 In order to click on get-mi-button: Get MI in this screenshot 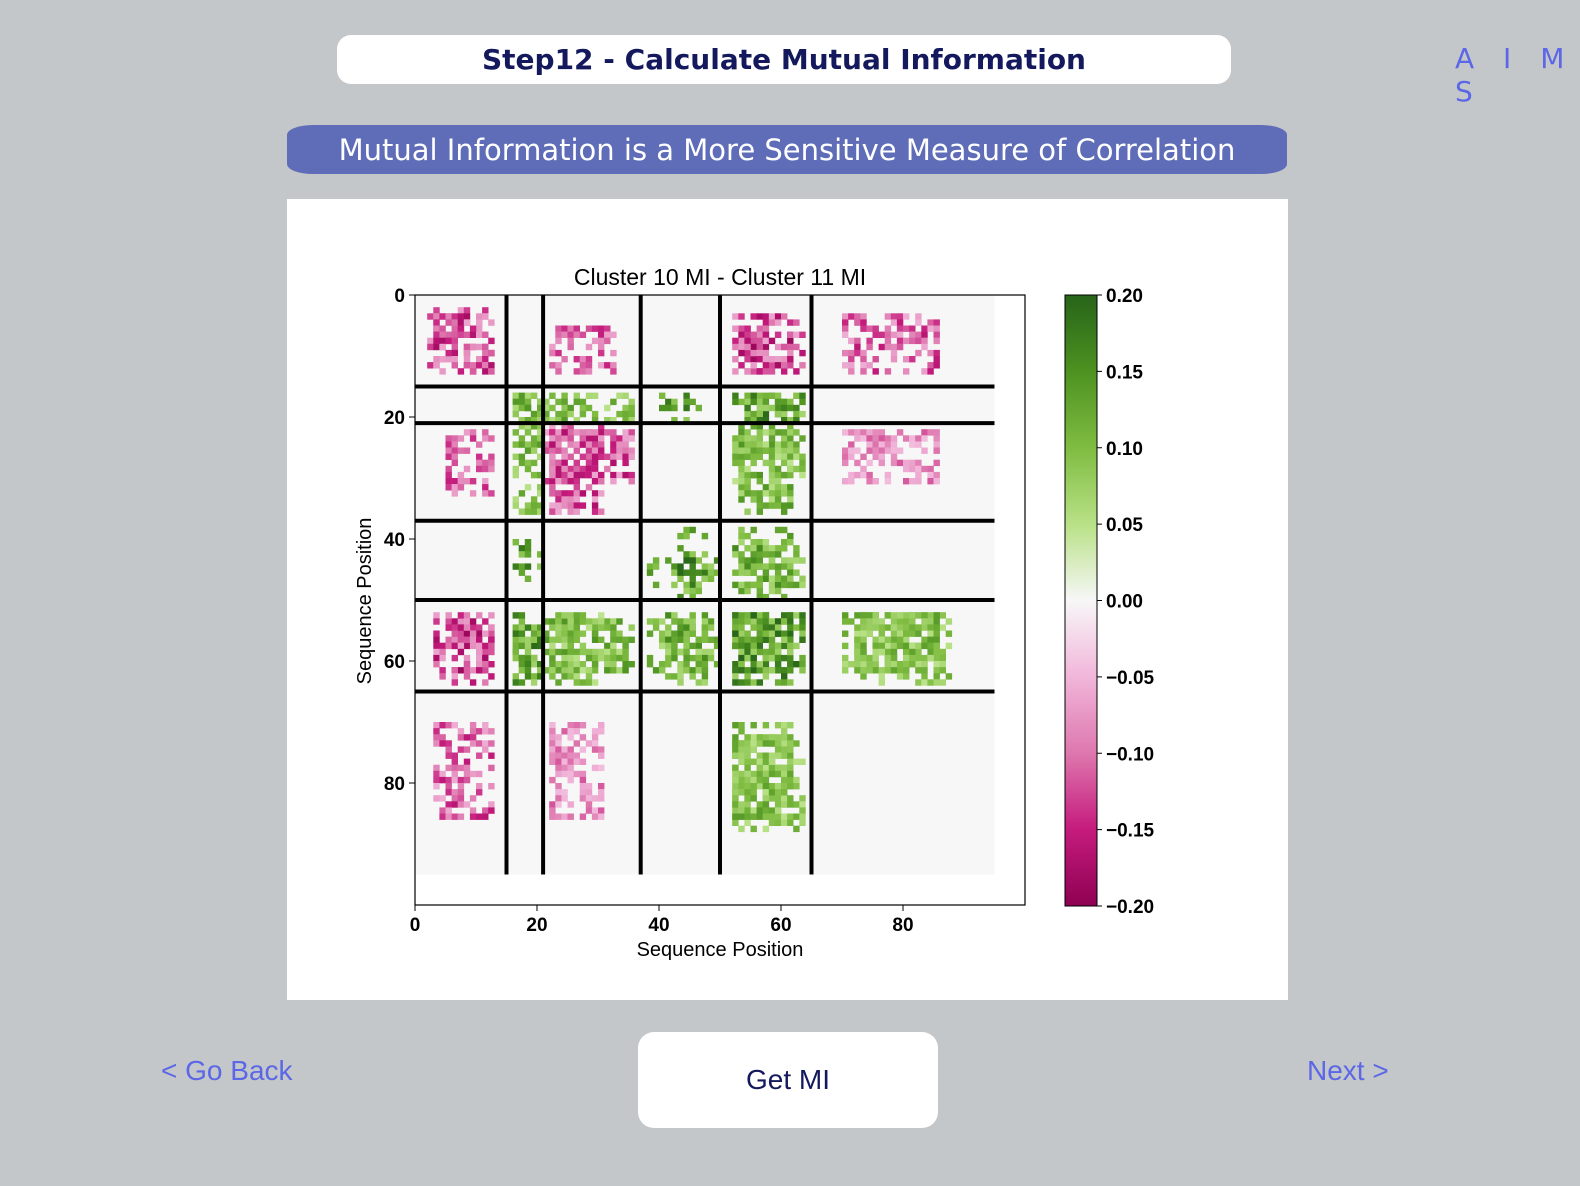, I will do `click(788, 1080)`.